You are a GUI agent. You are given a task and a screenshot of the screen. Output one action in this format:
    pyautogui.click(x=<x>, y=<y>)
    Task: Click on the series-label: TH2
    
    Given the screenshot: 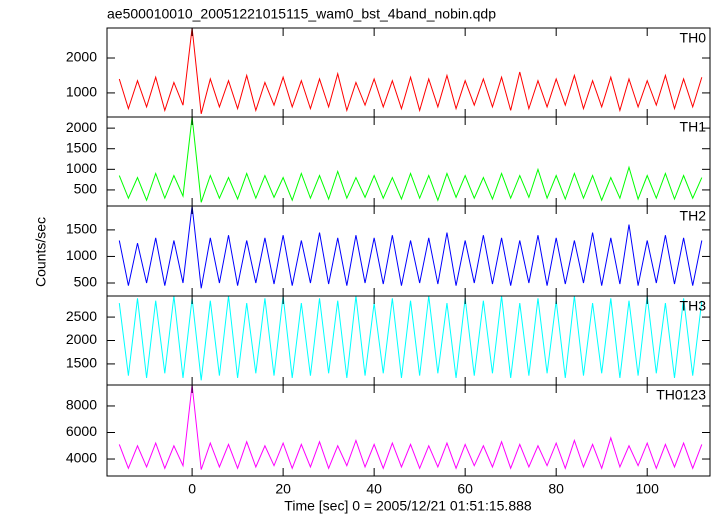 What is the action you would take?
    pyautogui.click(x=693, y=216)
    